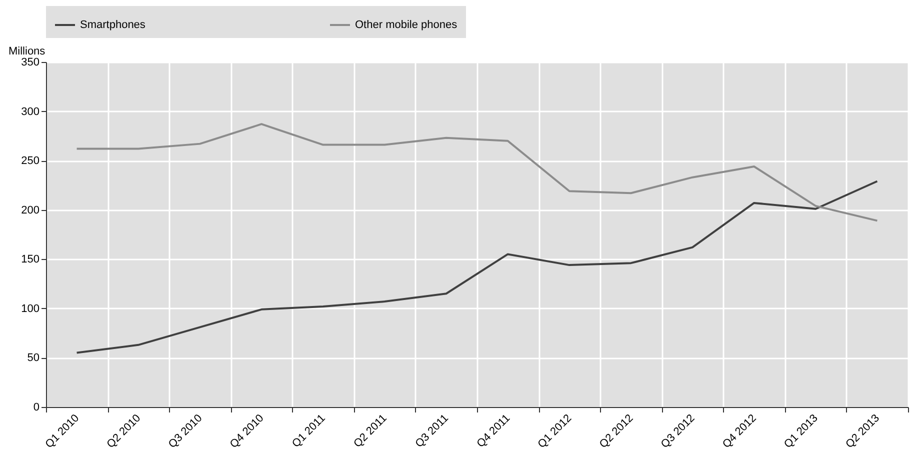  I want to click on y-tick-label: 50, so click(33, 358).